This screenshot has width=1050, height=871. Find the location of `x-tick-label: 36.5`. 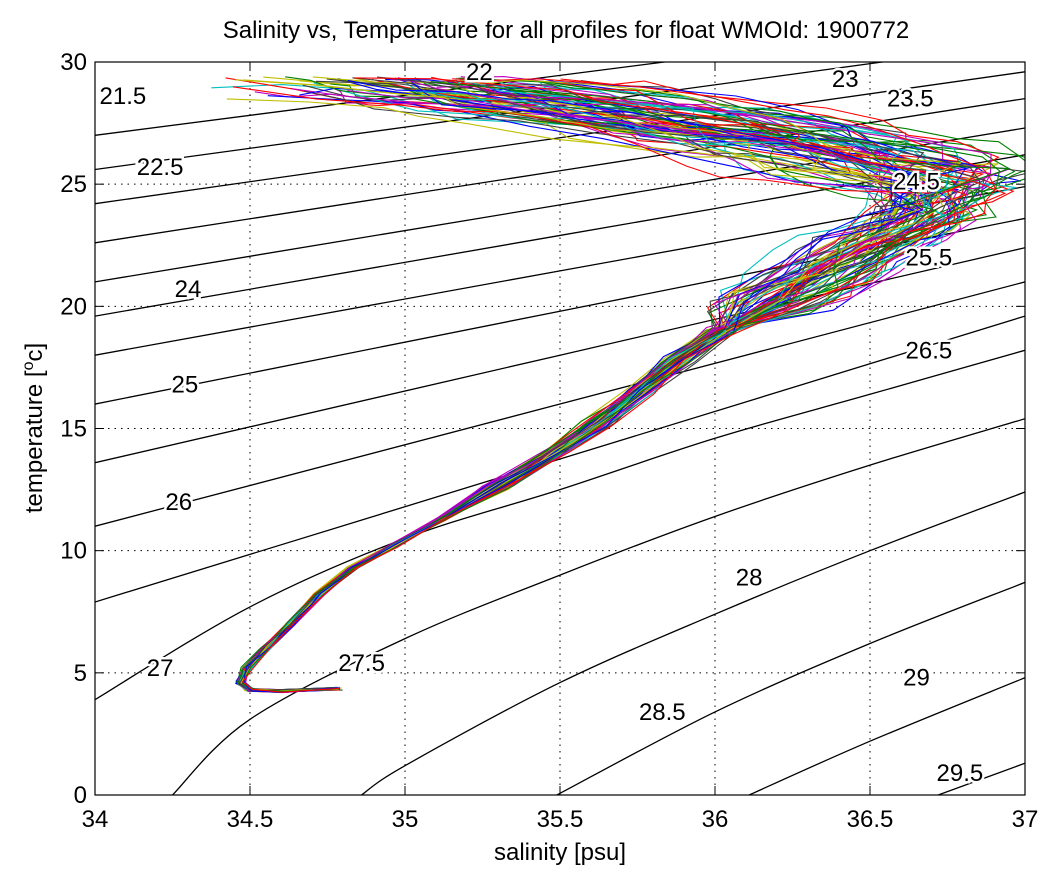

x-tick-label: 36.5 is located at coordinates (870, 819).